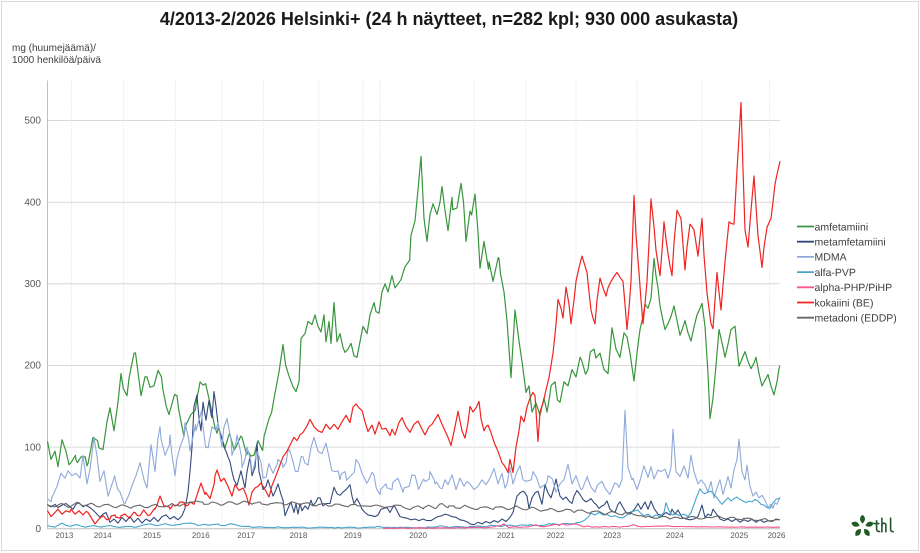 This screenshot has height=553, width=920. I want to click on svg-text: alfa-PVP, so click(835, 273).